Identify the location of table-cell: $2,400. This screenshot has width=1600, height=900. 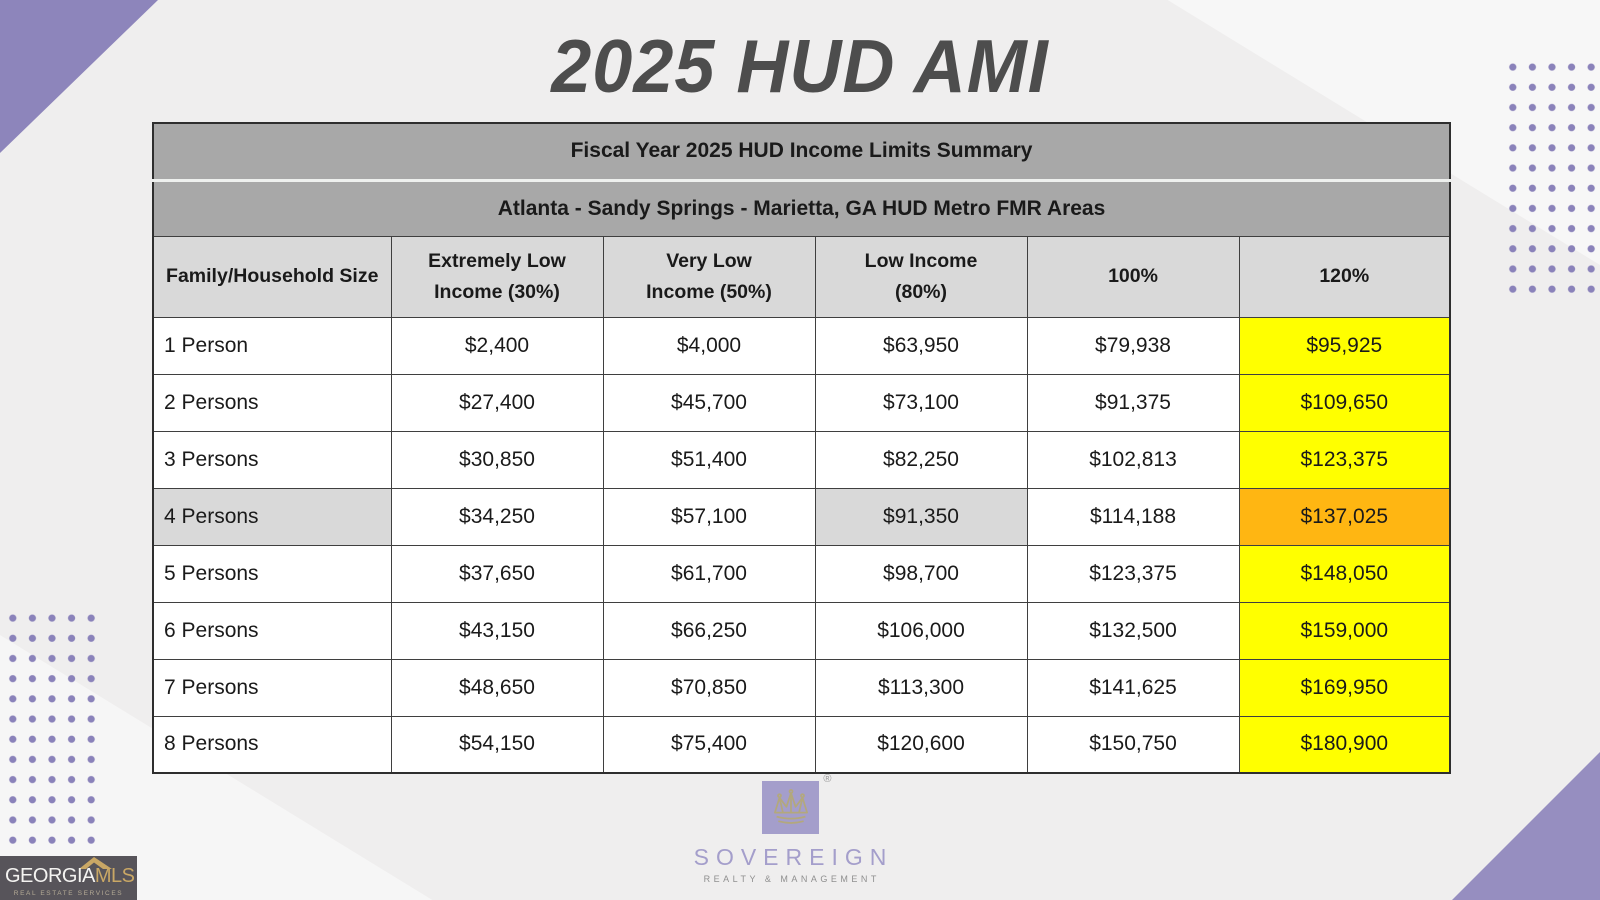
(497, 345).